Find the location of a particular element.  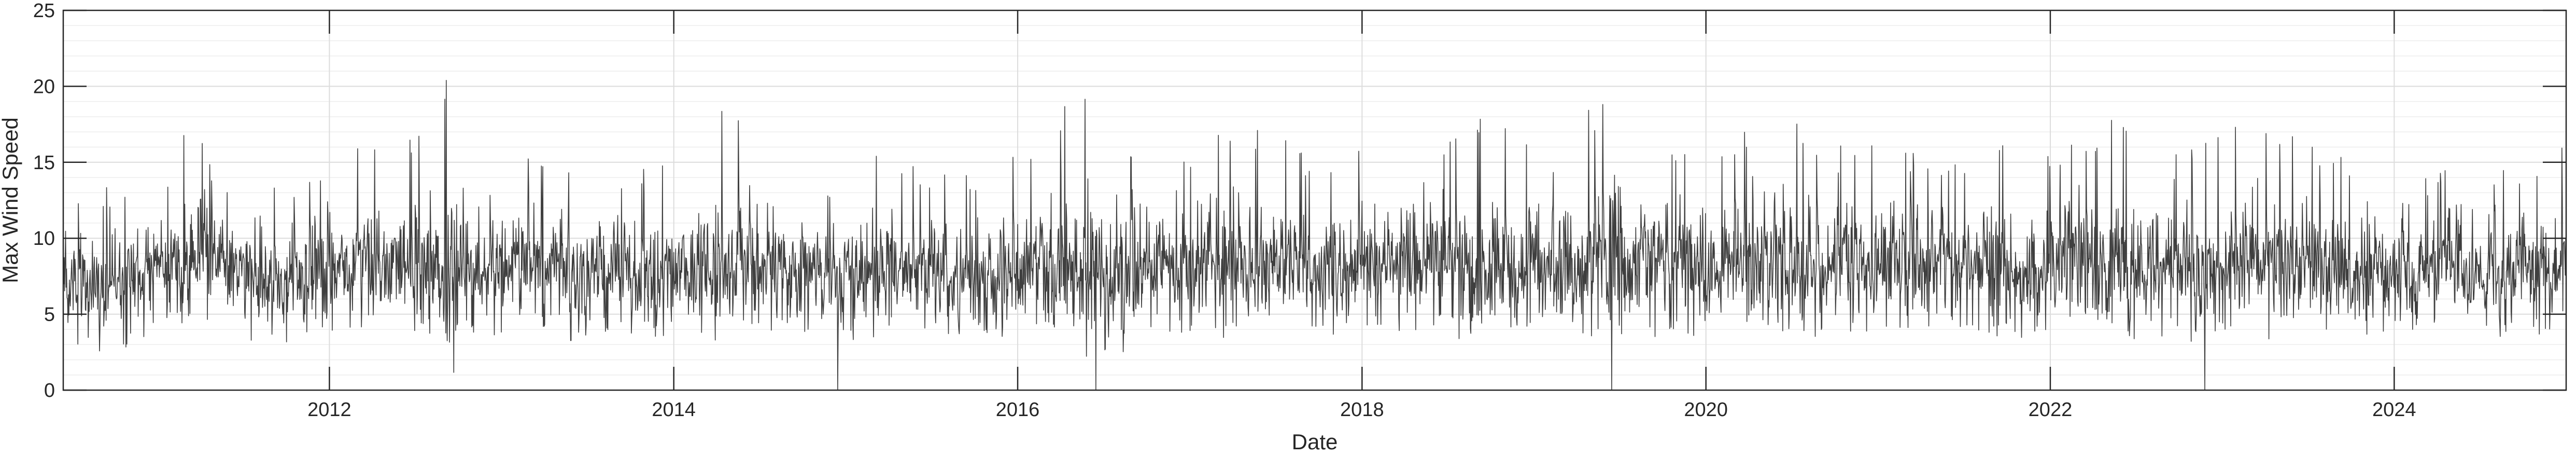

x-tick-label: 2014 is located at coordinates (674, 410).